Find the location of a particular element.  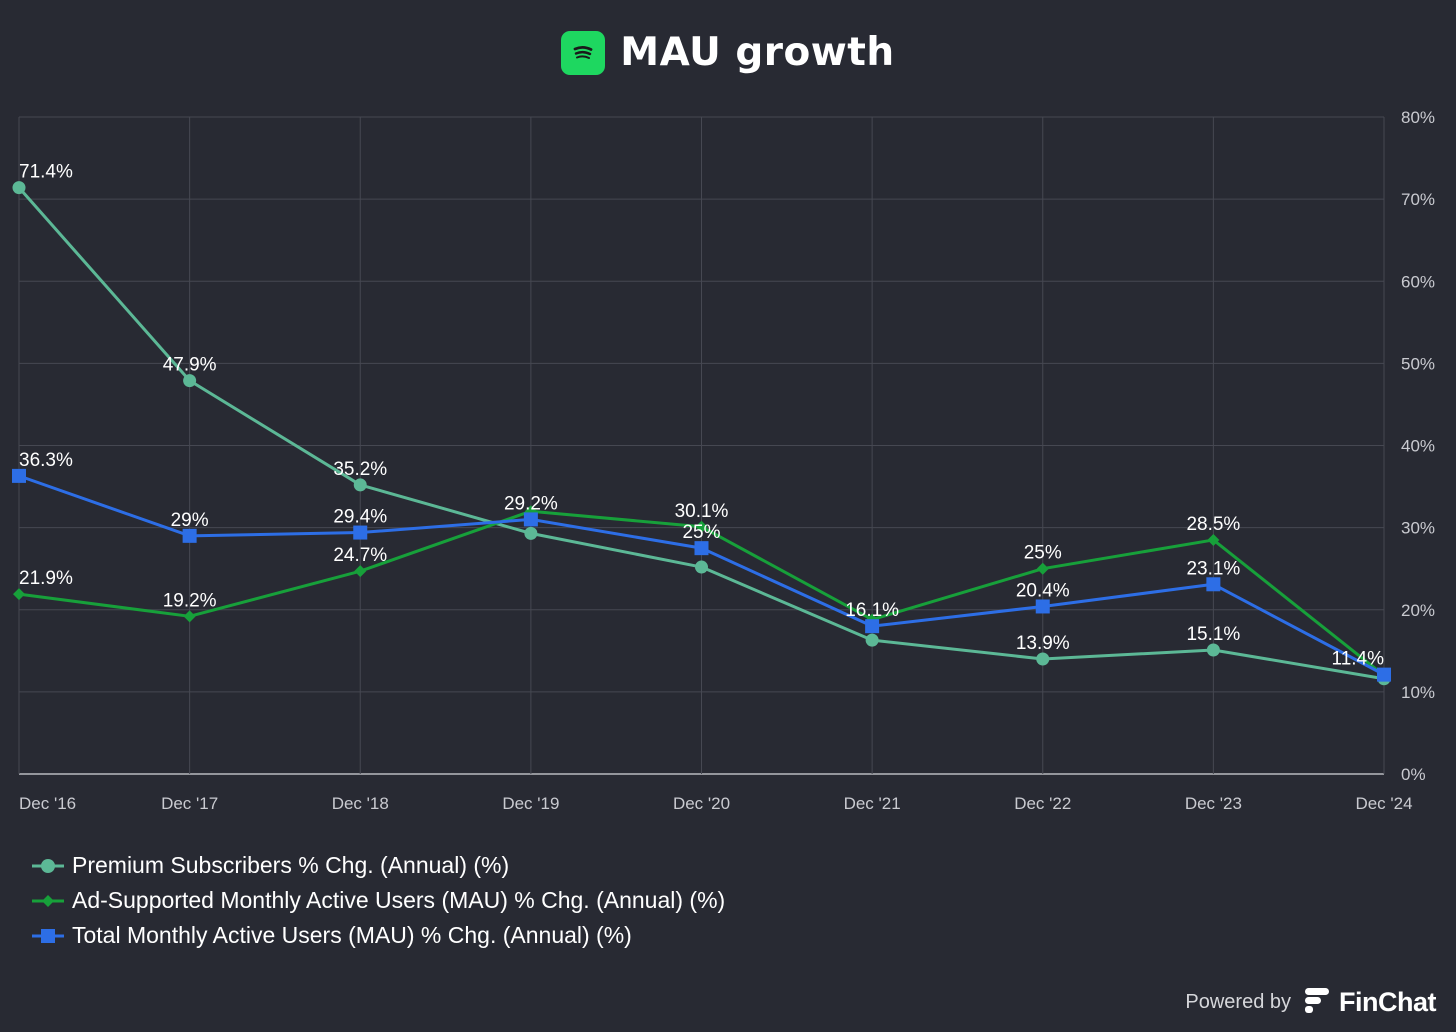

data-label: 16.1% is located at coordinates (872, 610).